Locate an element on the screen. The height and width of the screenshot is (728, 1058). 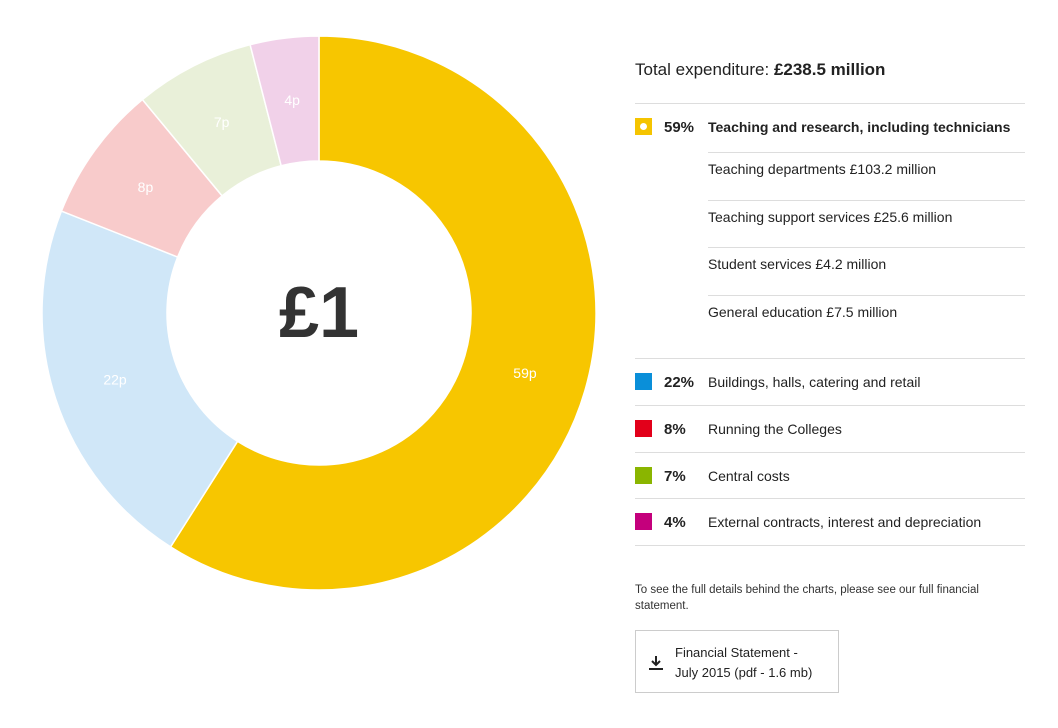
legend-percent: 22% is located at coordinates (679, 382).